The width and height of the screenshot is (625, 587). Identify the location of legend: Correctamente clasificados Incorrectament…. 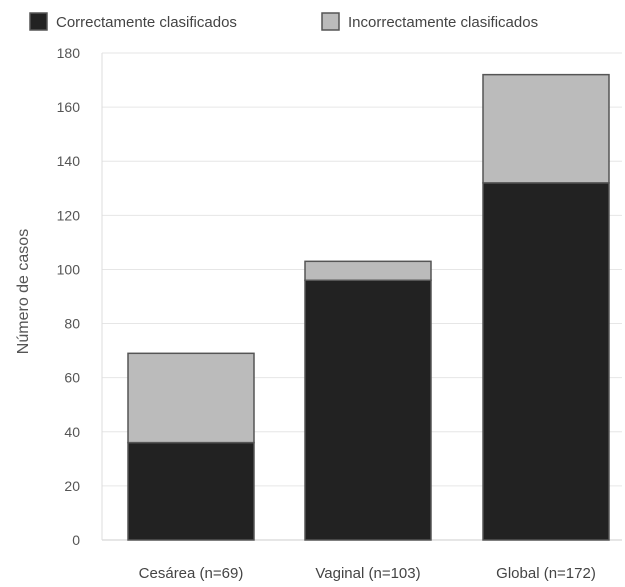
(283, 21).